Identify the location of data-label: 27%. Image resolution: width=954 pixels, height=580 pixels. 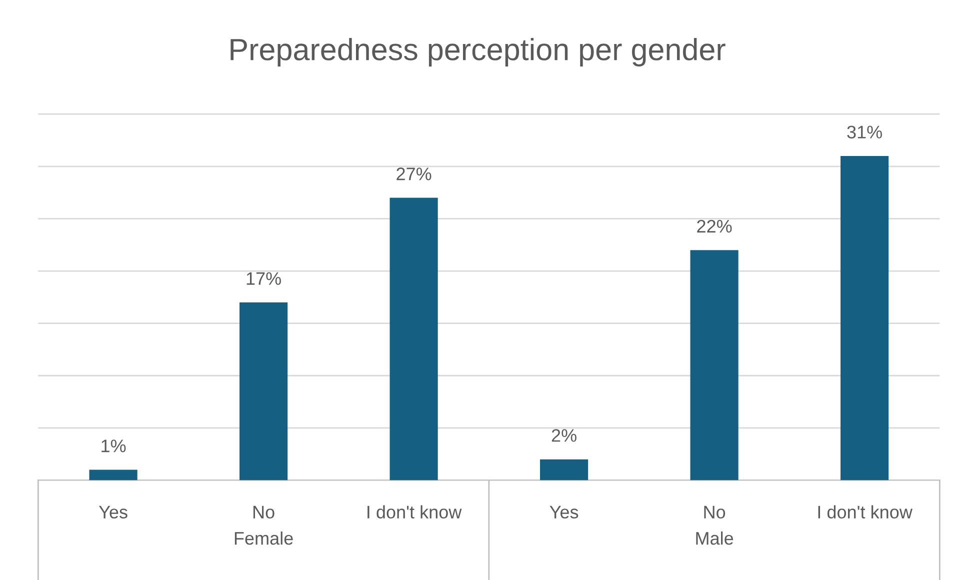
(414, 174).